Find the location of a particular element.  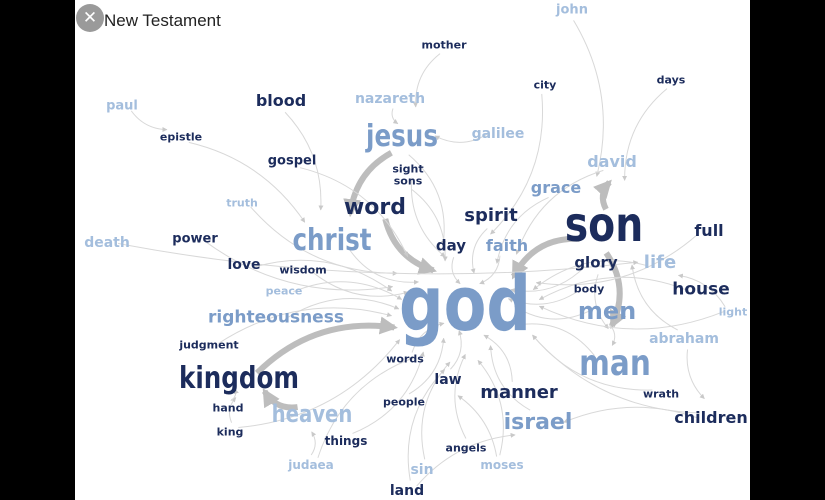

edge-nazareth-jesus is located at coordinates (395, 116).